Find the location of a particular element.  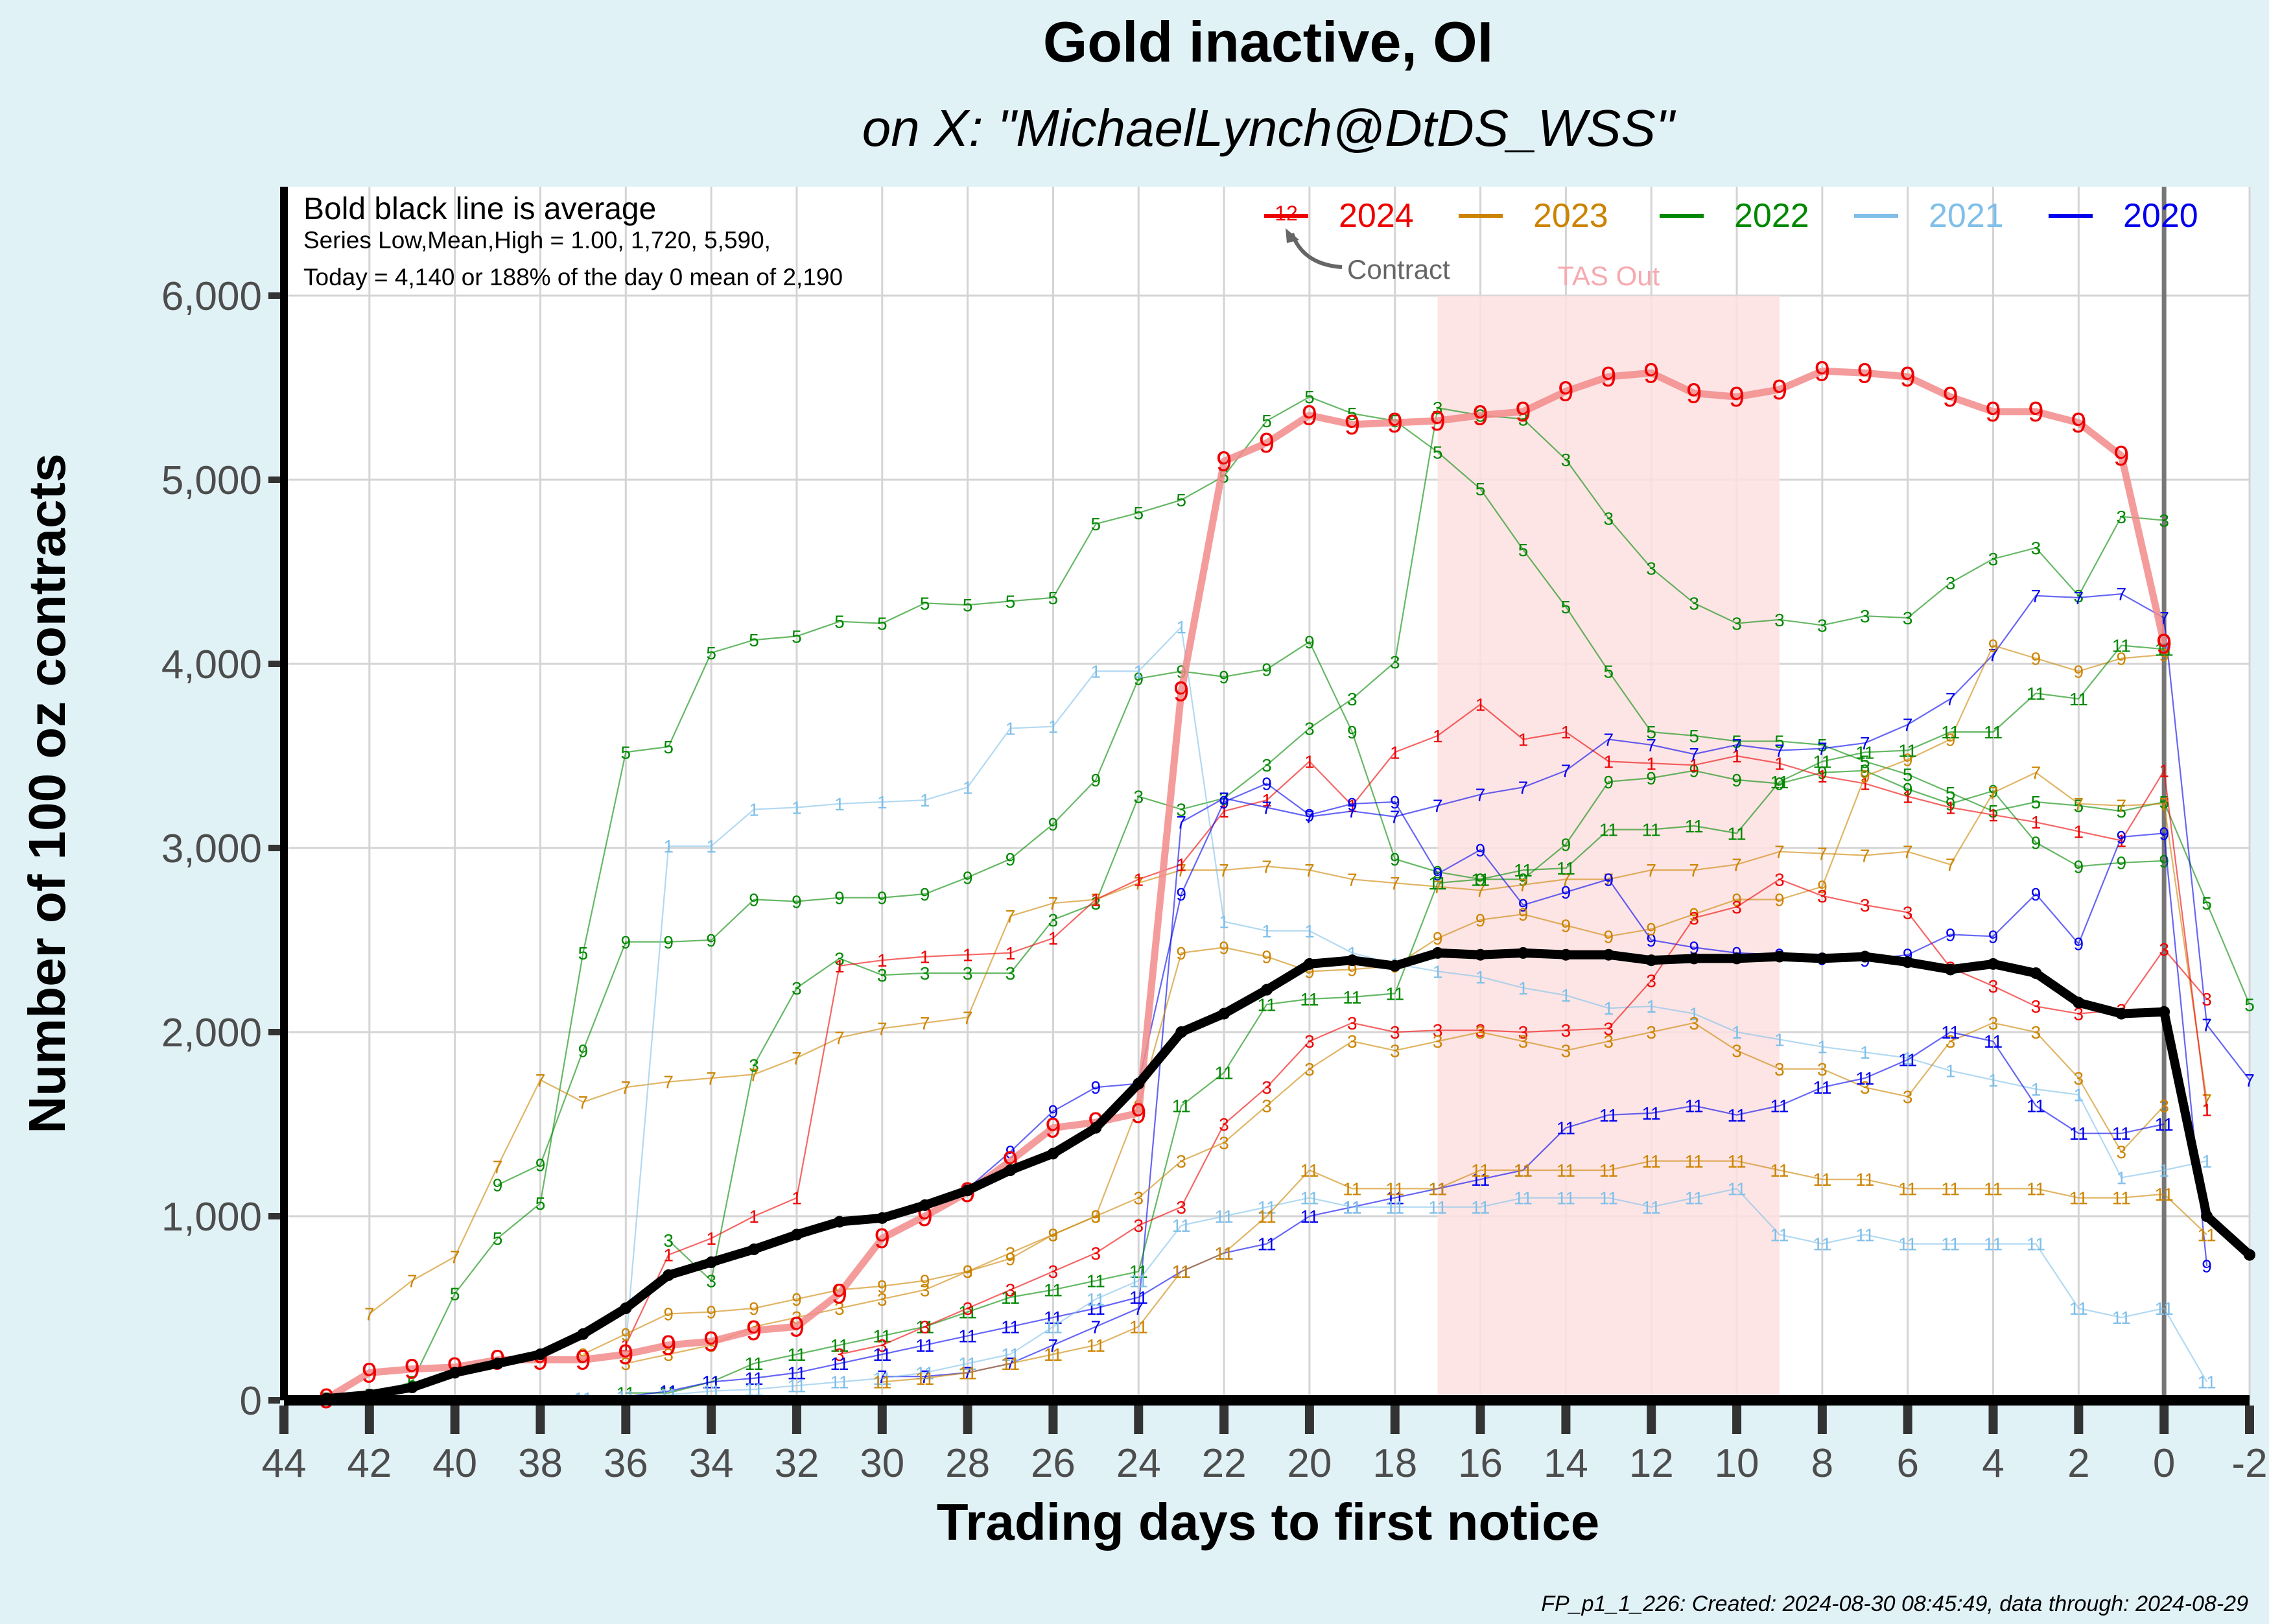

x-tick-label: 2 is located at coordinates (2078, 1463).